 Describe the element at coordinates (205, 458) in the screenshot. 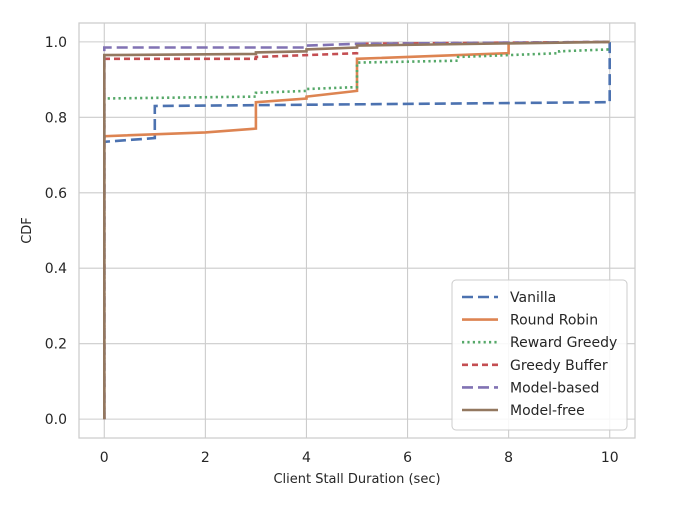

I see `x-tick-label: 2` at that location.